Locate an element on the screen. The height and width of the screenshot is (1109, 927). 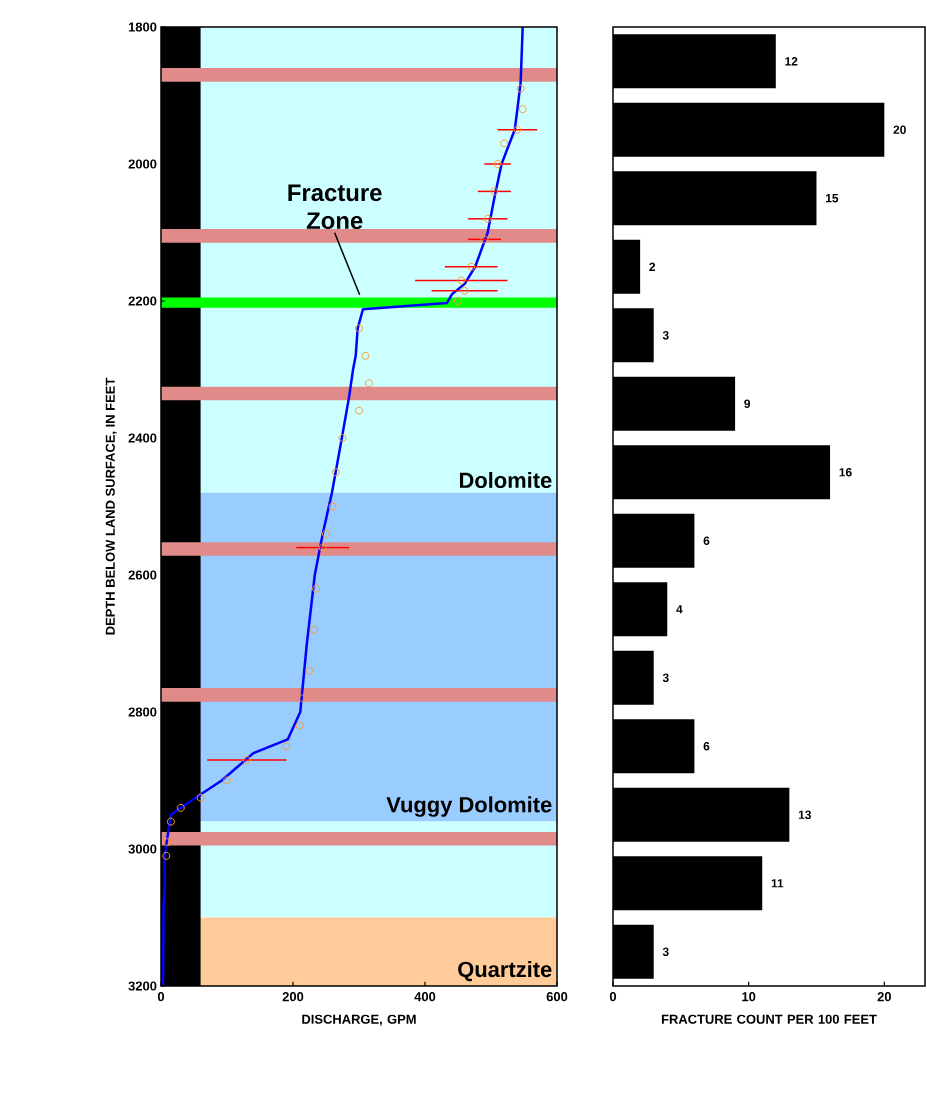
x-tick-label: 10 is located at coordinates (749, 997).